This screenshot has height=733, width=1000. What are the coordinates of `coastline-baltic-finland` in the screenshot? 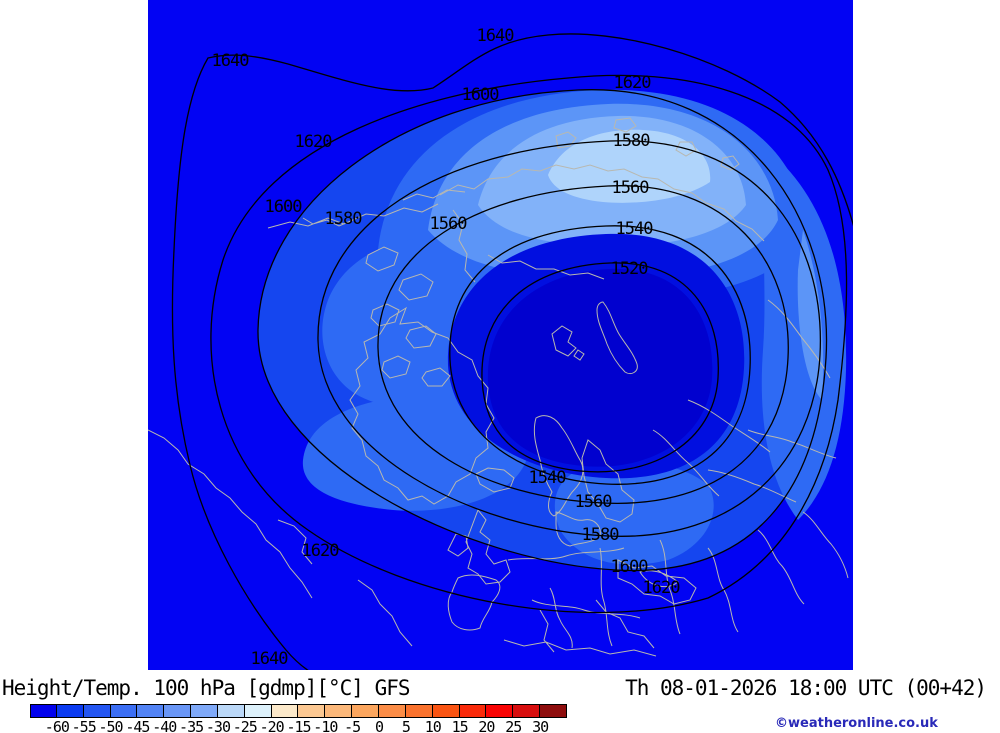 It's located at (608, 481).